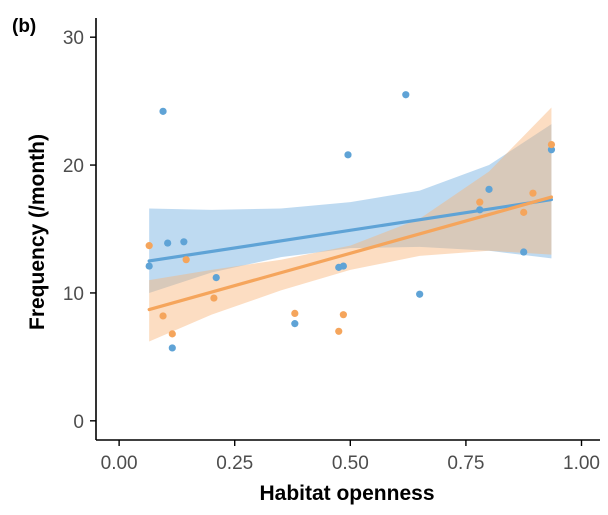 Image resolution: width=608 pixels, height=515 pixels. I want to click on y-tick-label: 20, so click(73, 166).